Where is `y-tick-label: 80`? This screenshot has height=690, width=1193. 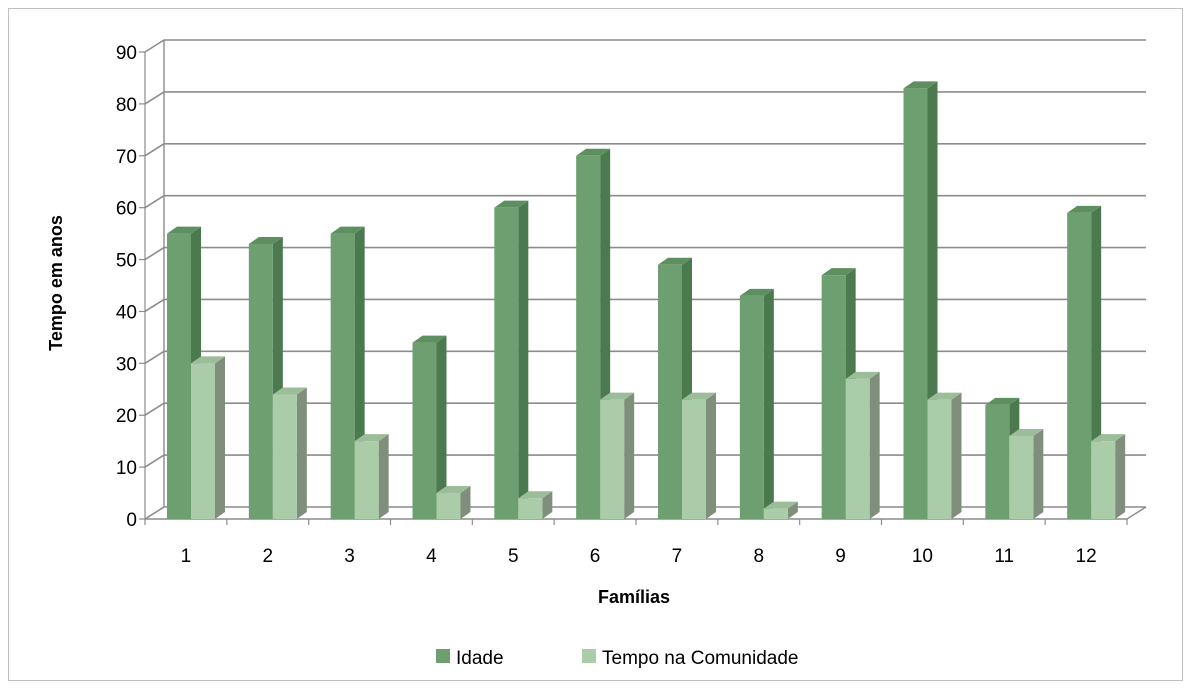
y-tick-label: 80 is located at coordinates (126, 105).